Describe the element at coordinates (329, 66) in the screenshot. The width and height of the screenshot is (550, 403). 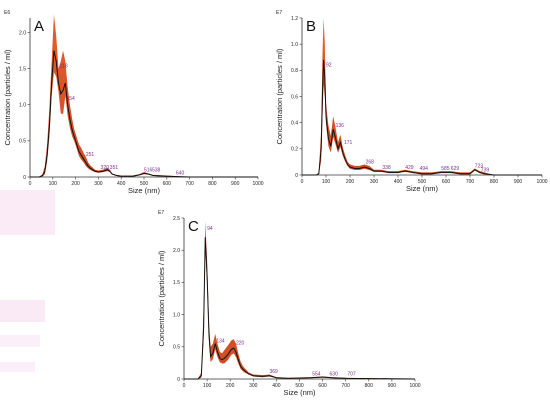
I see `peak-annotation: 92` at that location.